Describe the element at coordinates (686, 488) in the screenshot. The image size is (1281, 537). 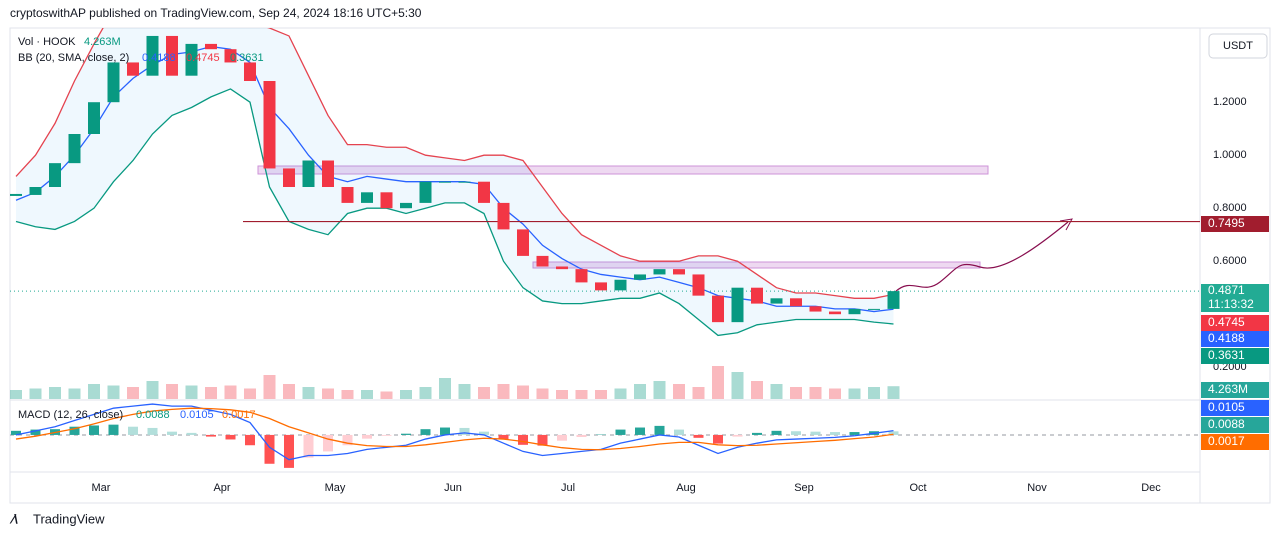
I see `x-tick-label: Aug` at that location.